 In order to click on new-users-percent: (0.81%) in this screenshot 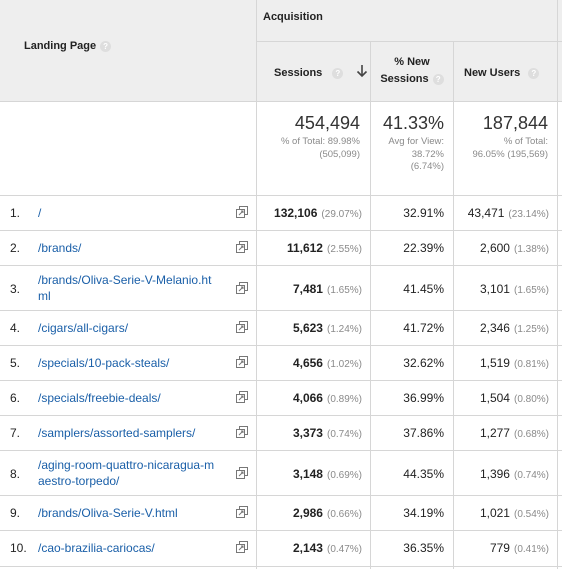, I will do `click(531, 364)`.